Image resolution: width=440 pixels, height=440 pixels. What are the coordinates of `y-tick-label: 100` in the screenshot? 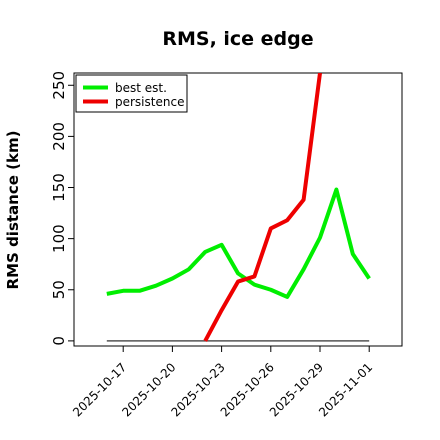 It's located at (59, 238).